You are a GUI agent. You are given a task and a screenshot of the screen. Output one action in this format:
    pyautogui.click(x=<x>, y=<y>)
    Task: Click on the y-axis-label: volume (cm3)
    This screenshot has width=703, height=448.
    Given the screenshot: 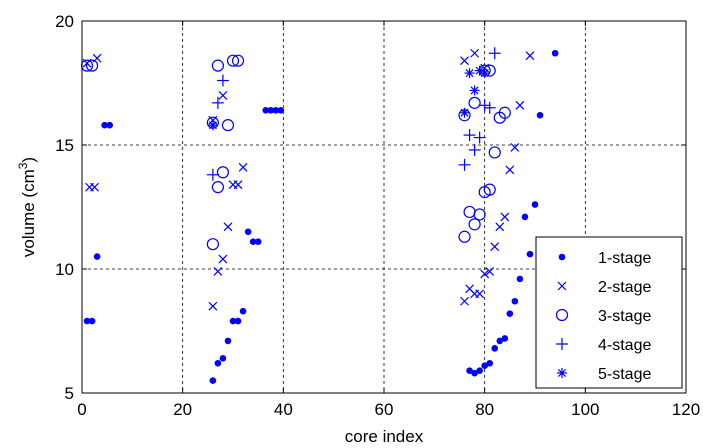 What is the action you would take?
    pyautogui.click(x=27, y=207)
    